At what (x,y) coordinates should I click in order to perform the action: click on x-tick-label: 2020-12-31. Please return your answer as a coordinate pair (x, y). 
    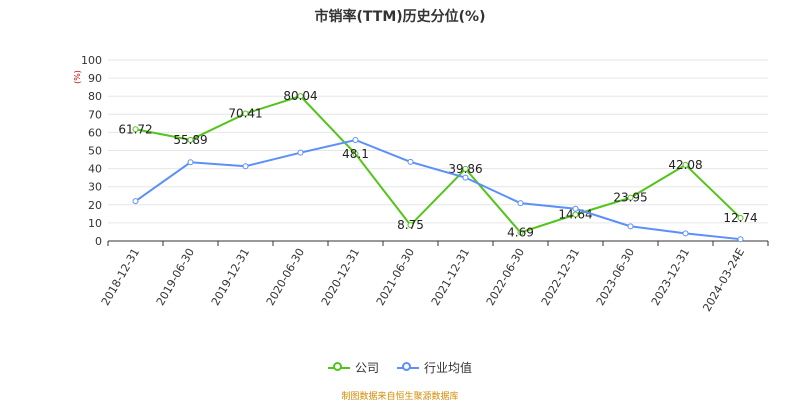
    Looking at the image, I should click on (340, 277).